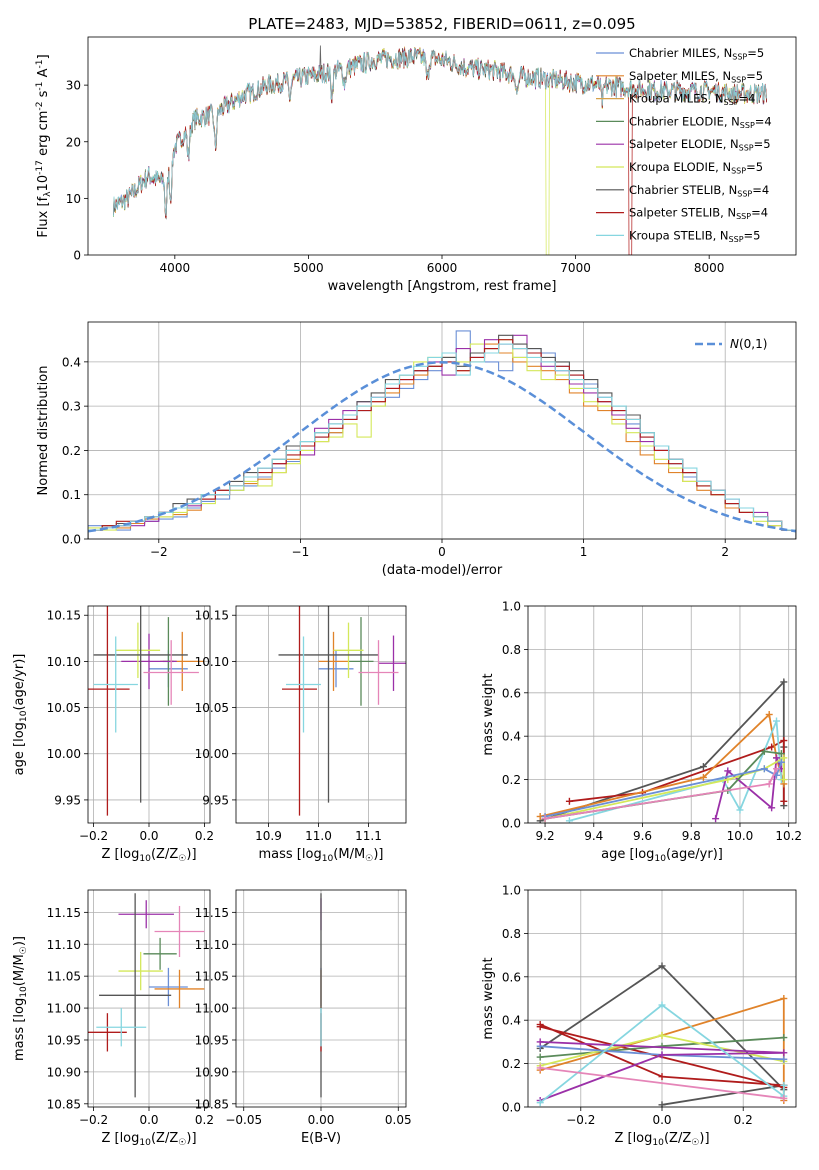 The width and height of the screenshot is (819, 1170). Describe the element at coordinates (725, 552) in the screenshot. I see `x-tick-label: 2` at that location.